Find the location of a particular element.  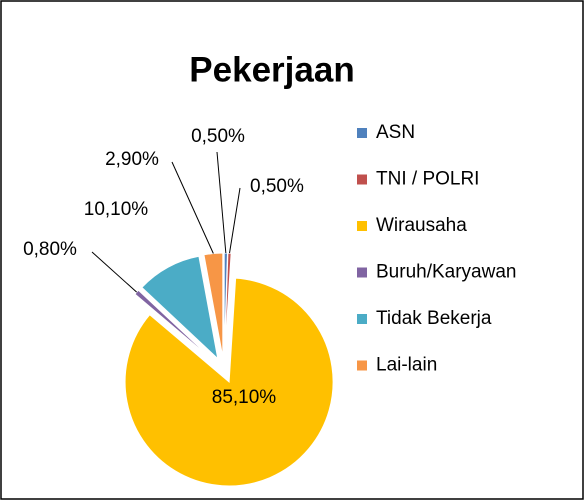

data-label: 0,80% is located at coordinates (50, 249).